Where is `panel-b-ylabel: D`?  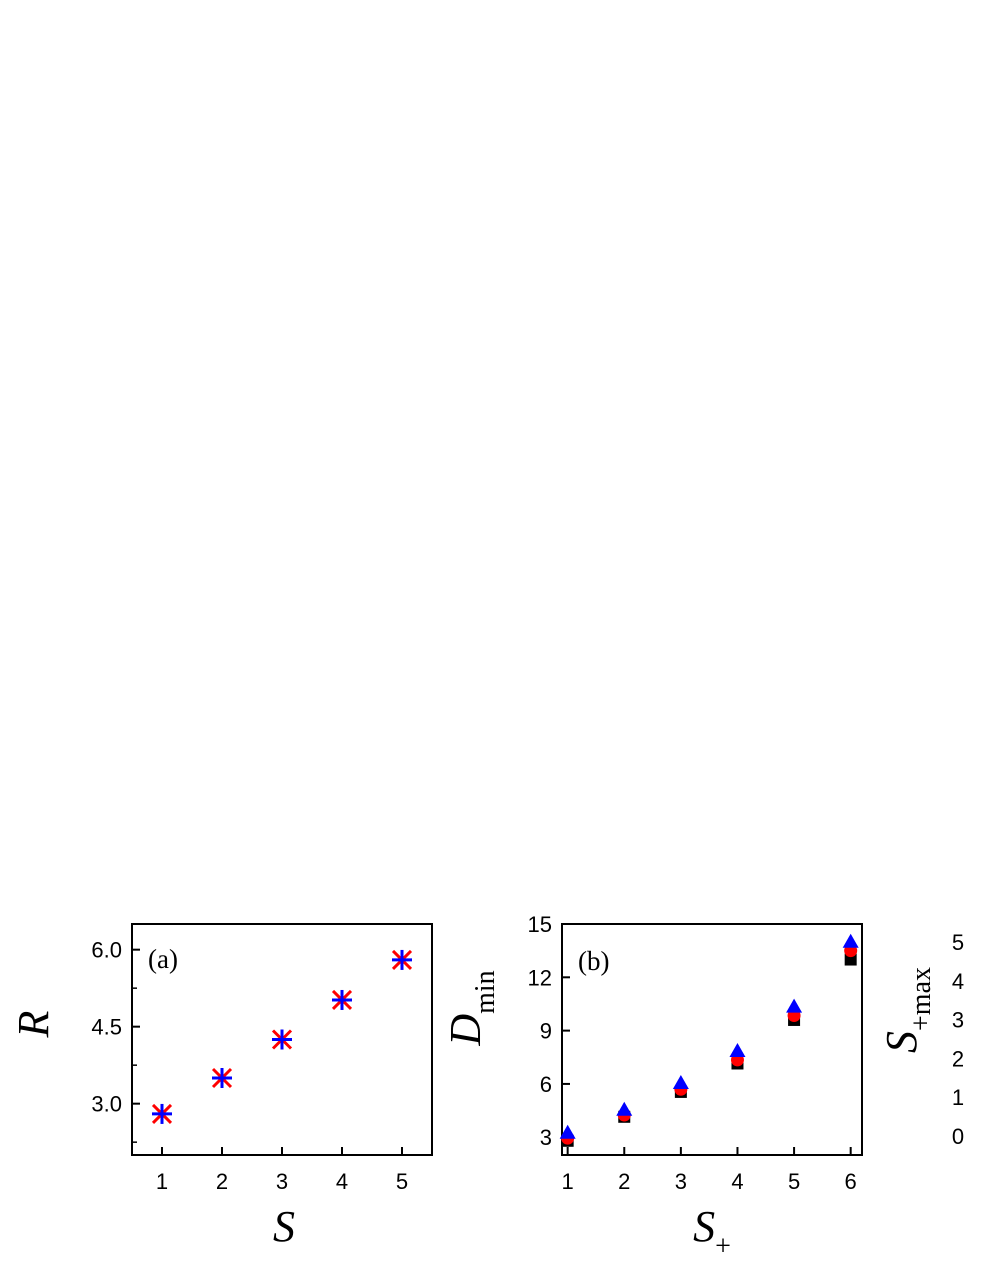
panel-b-ylabel: D is located at coordinates (465, 1030).